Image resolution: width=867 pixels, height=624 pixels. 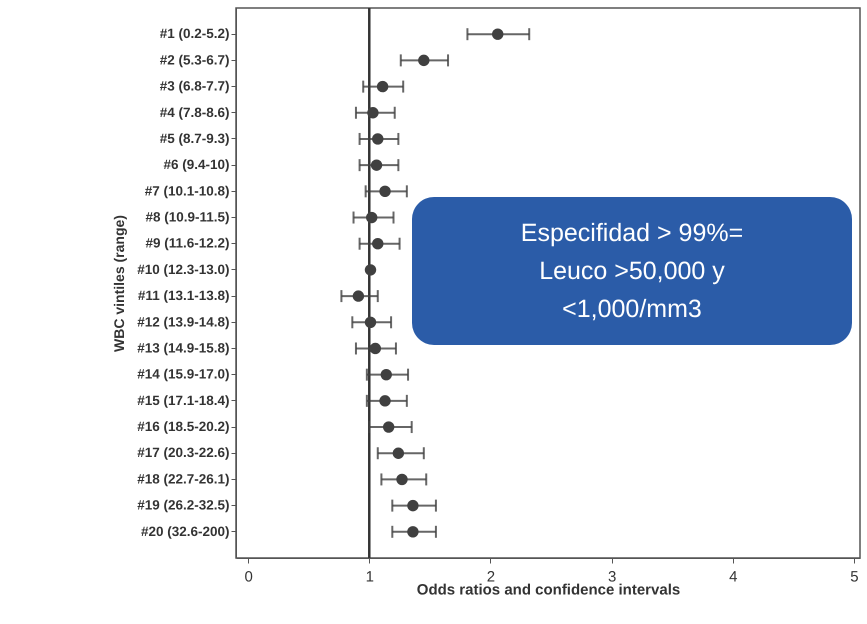 What do you see at coordinates (119, 283) in the screenshot?
I see `y-axis-title: WBC vintiles (range)` at bounding box center [119, 283].